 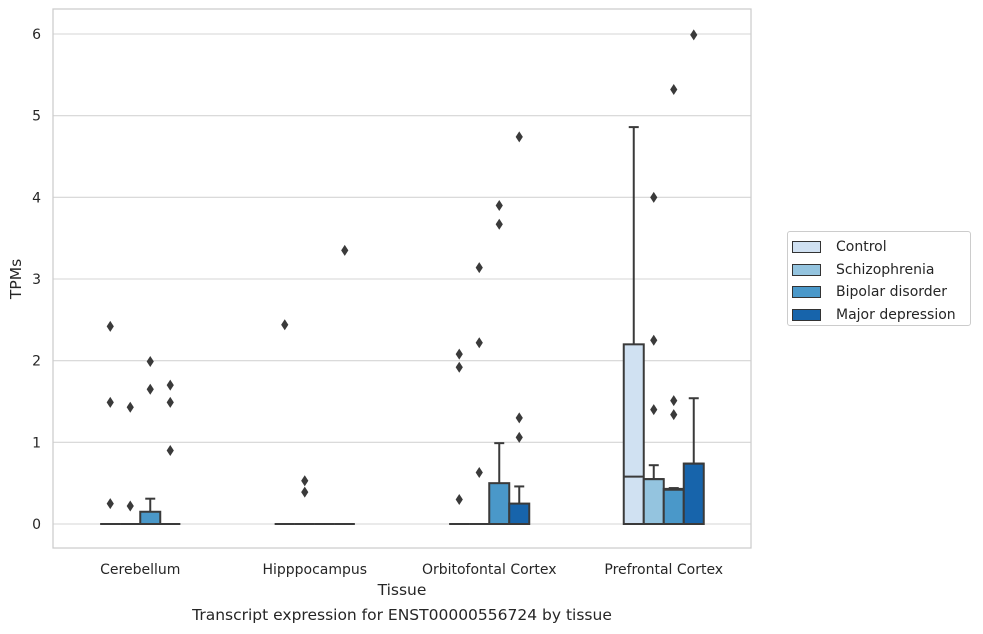 What do you see at coordinates (663, 570) in the screenshot?
I see `x-tick-label: Prefrontal Cortex` at bounding box center [663, 570].